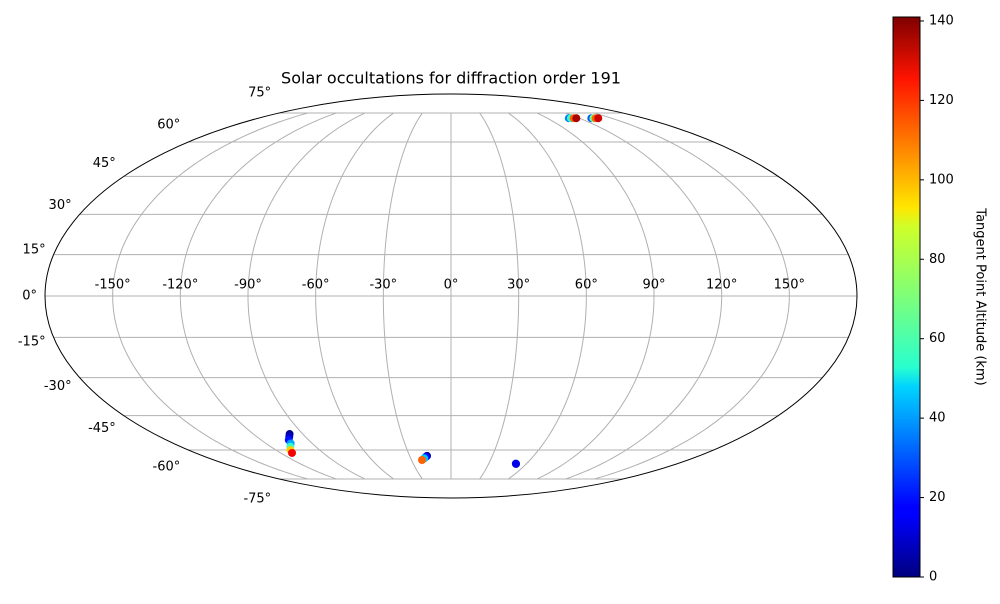  What do you see at coordinates (980, 296) in the screenshot?
I see `colorbar-label: Tangent Point Altitude (km)` at bounding box center [980, 296].